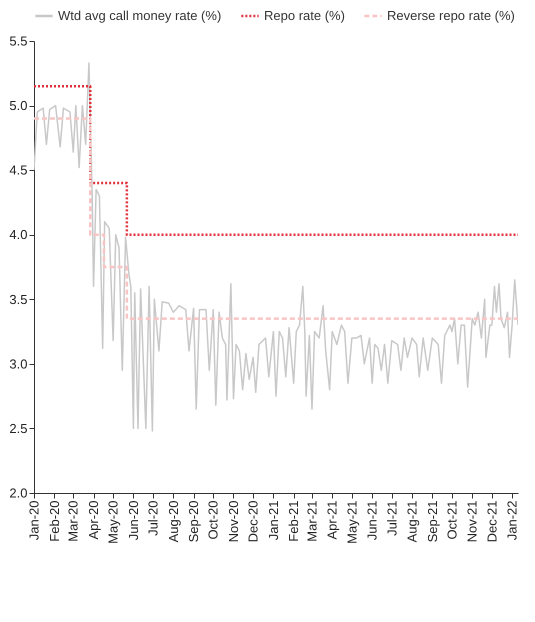  Describe the element at coordinates (94, 520) in the screenshot. I see `x-tick-label: Apr-20` at that location.